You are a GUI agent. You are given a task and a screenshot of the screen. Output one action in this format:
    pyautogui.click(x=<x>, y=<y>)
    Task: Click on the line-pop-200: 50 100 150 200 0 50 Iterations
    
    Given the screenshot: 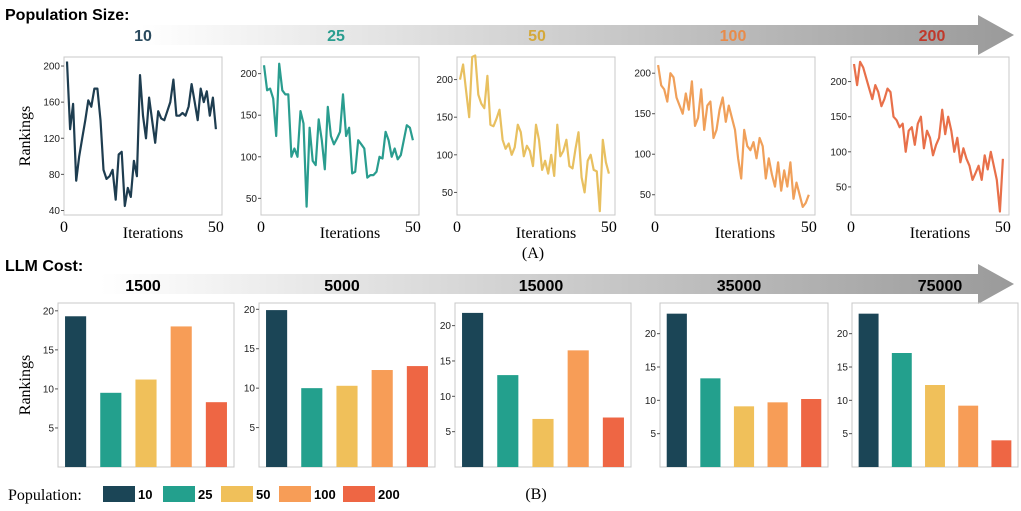 What is the action you would take?
    pyautogui.click(x=920, y=149)
    